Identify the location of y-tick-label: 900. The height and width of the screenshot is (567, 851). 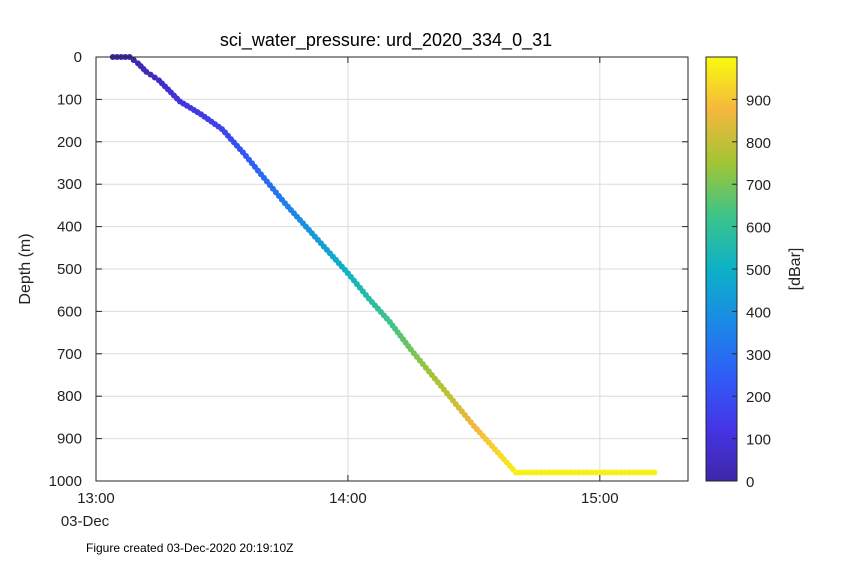
(69, 439).